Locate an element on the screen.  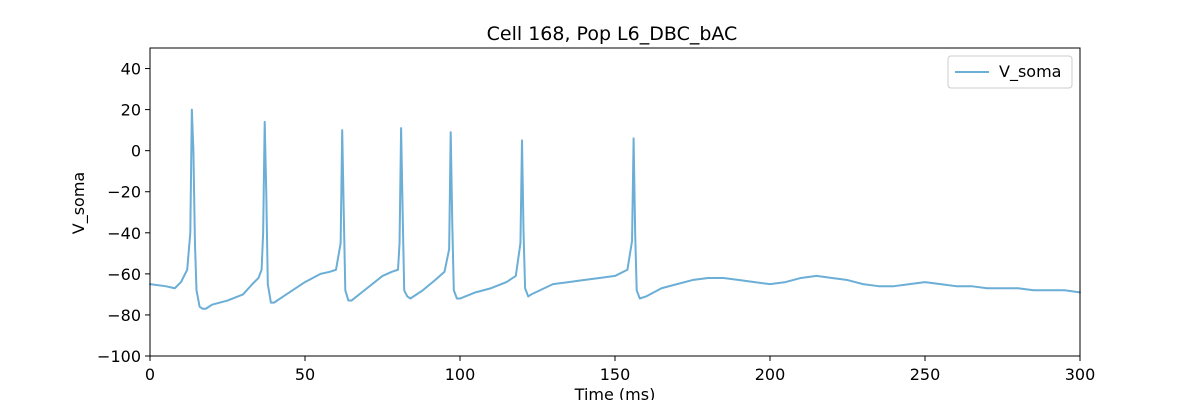
y-tick-label: −20 is located at coordinates (124, 192).